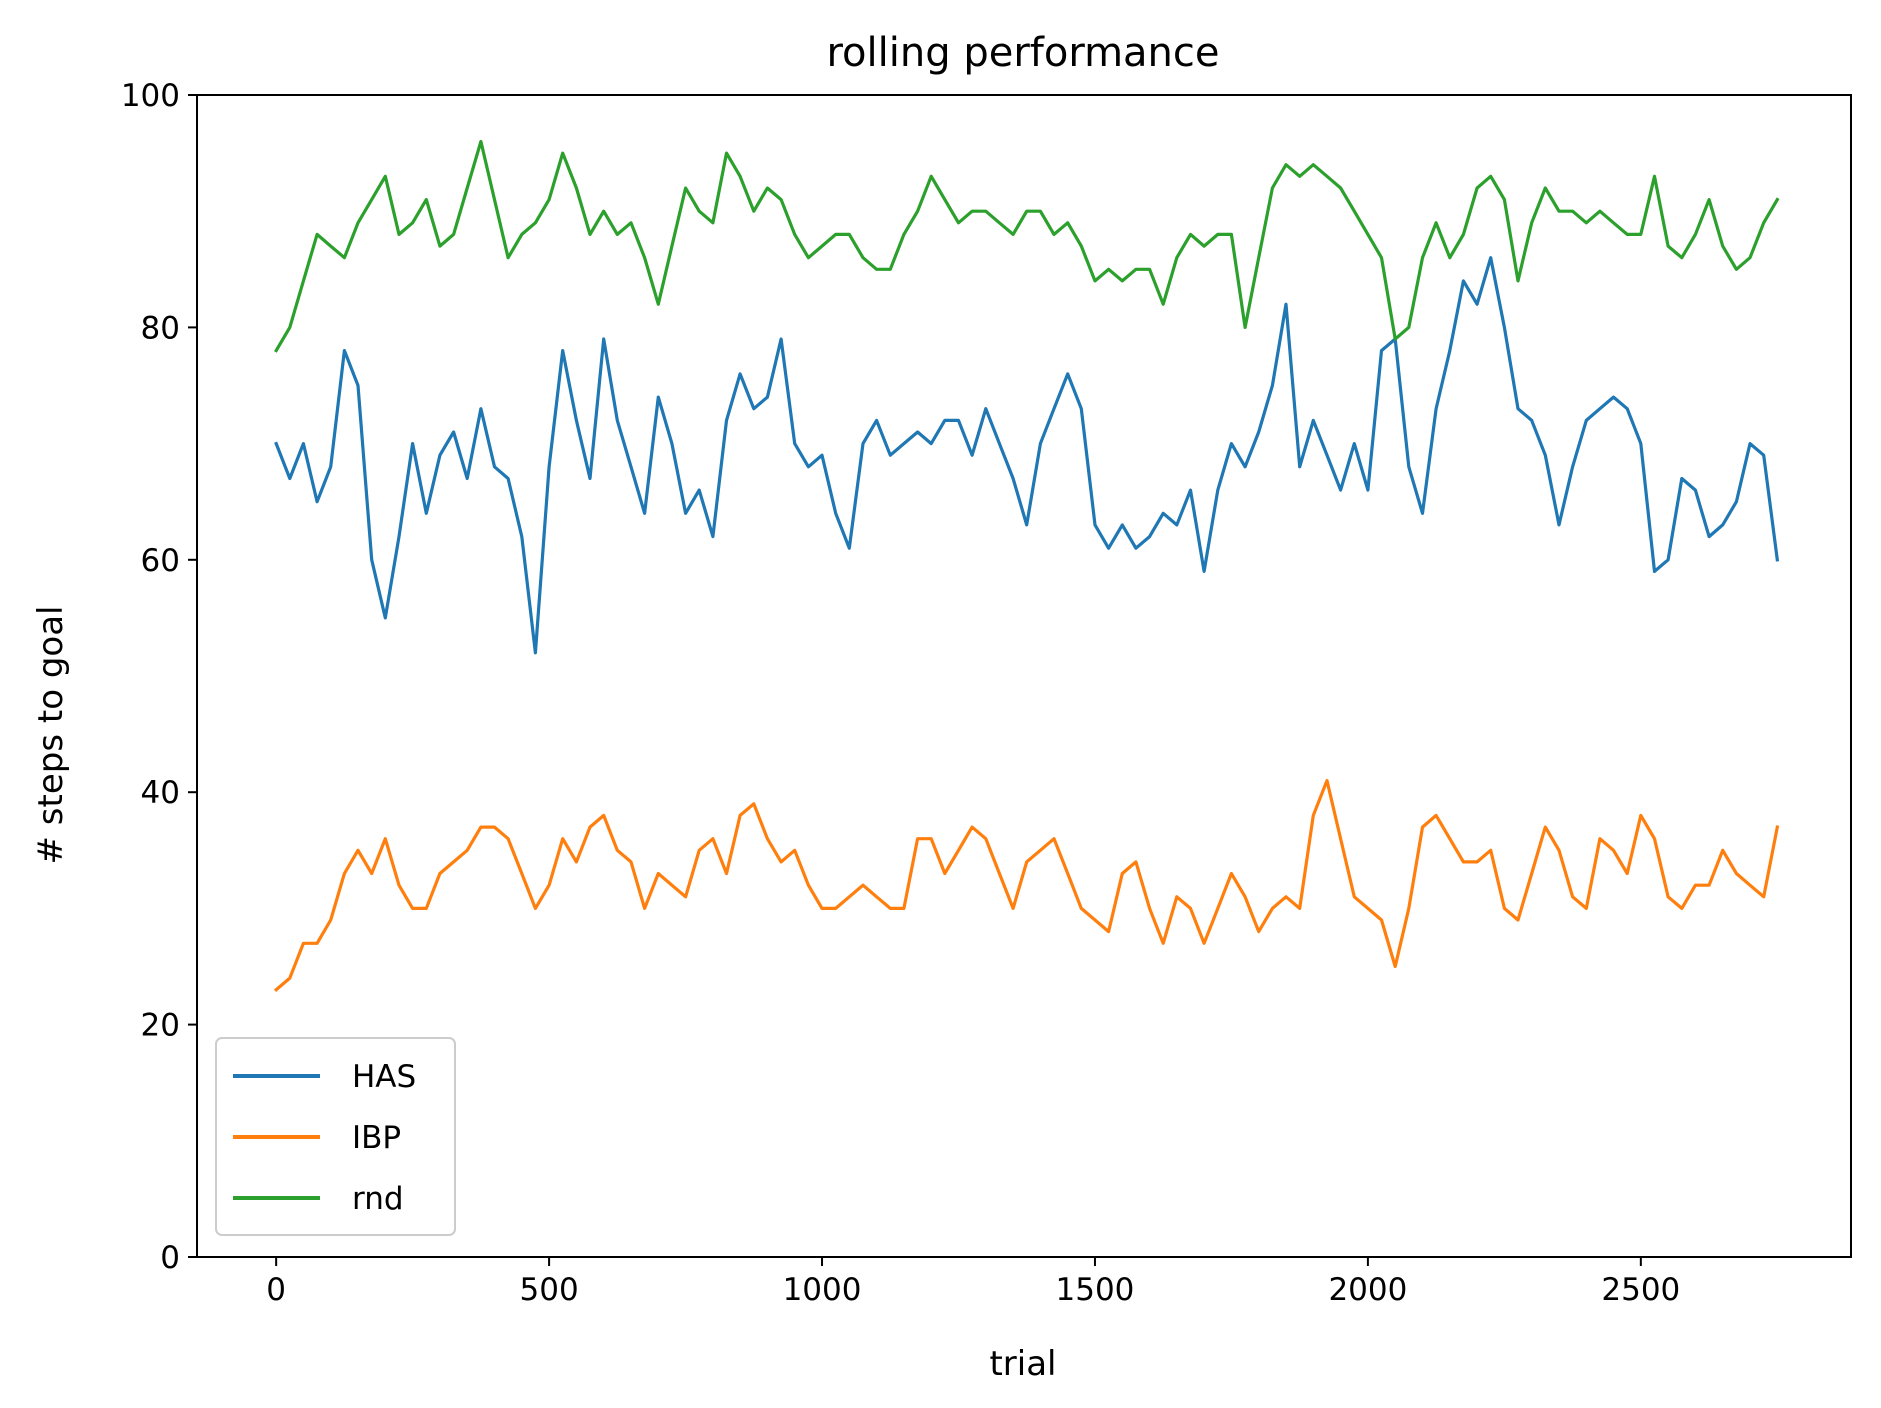  Describe the element at coordinates (160, 561) in the screenshot. I see `y-tick-label: 60` at that location.